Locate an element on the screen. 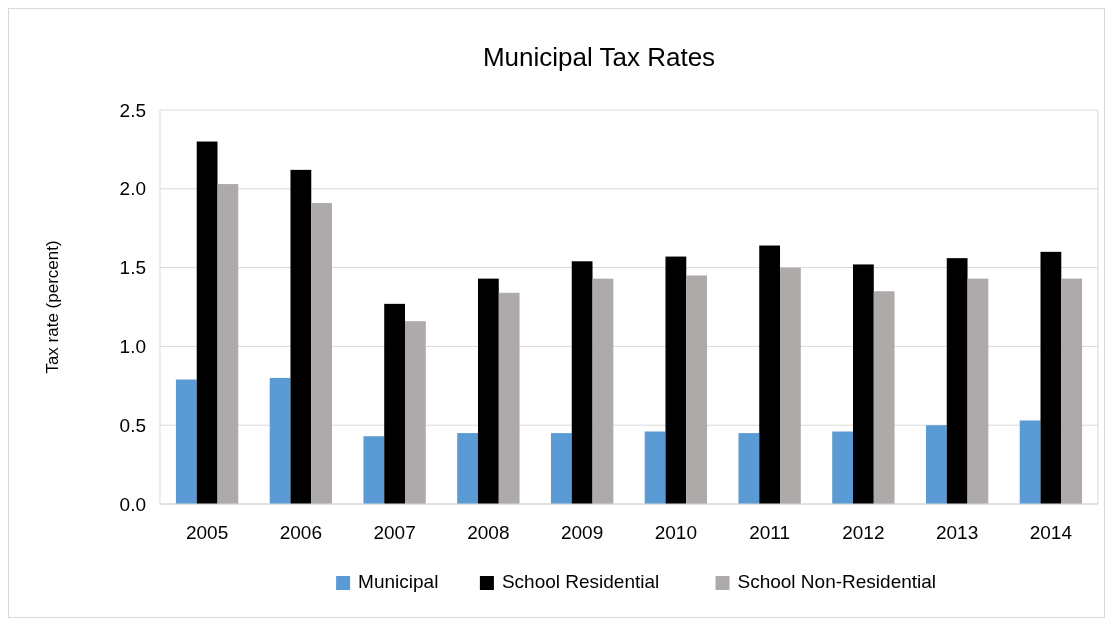 The height and width of the screenshot is (626, 1113). y-tick-label: 1.0 is located at coordinates (132, 347).